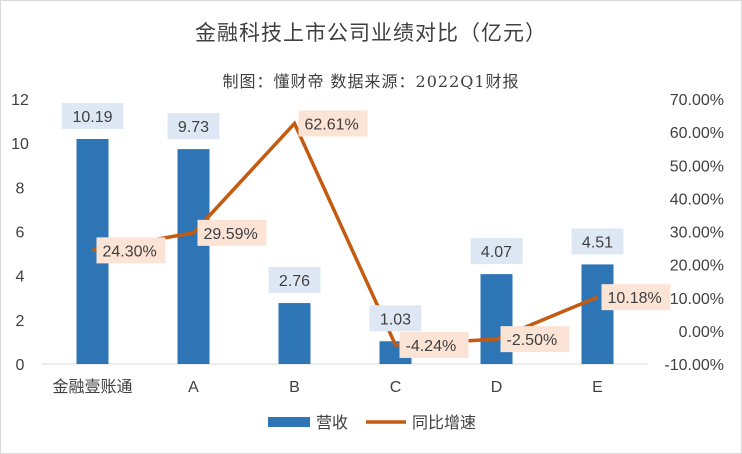 The height and width of the screenshot is (454, 742). Describe the element at coordinates (294, 387) in the screenshot. I see `x-axis-label: B` at that location.